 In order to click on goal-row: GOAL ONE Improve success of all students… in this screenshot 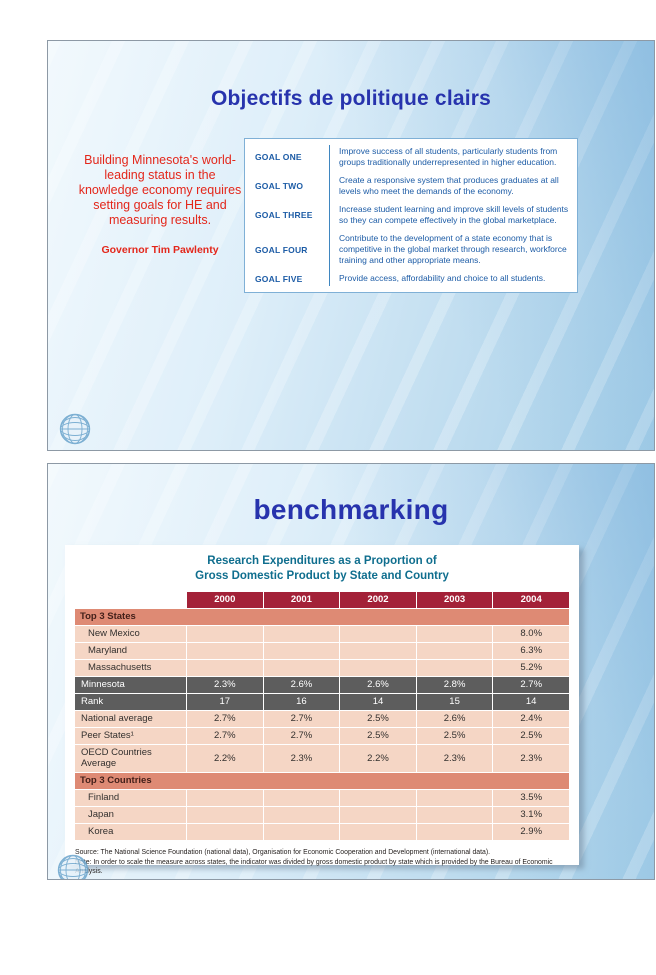, I will do `click(410, 157)`.